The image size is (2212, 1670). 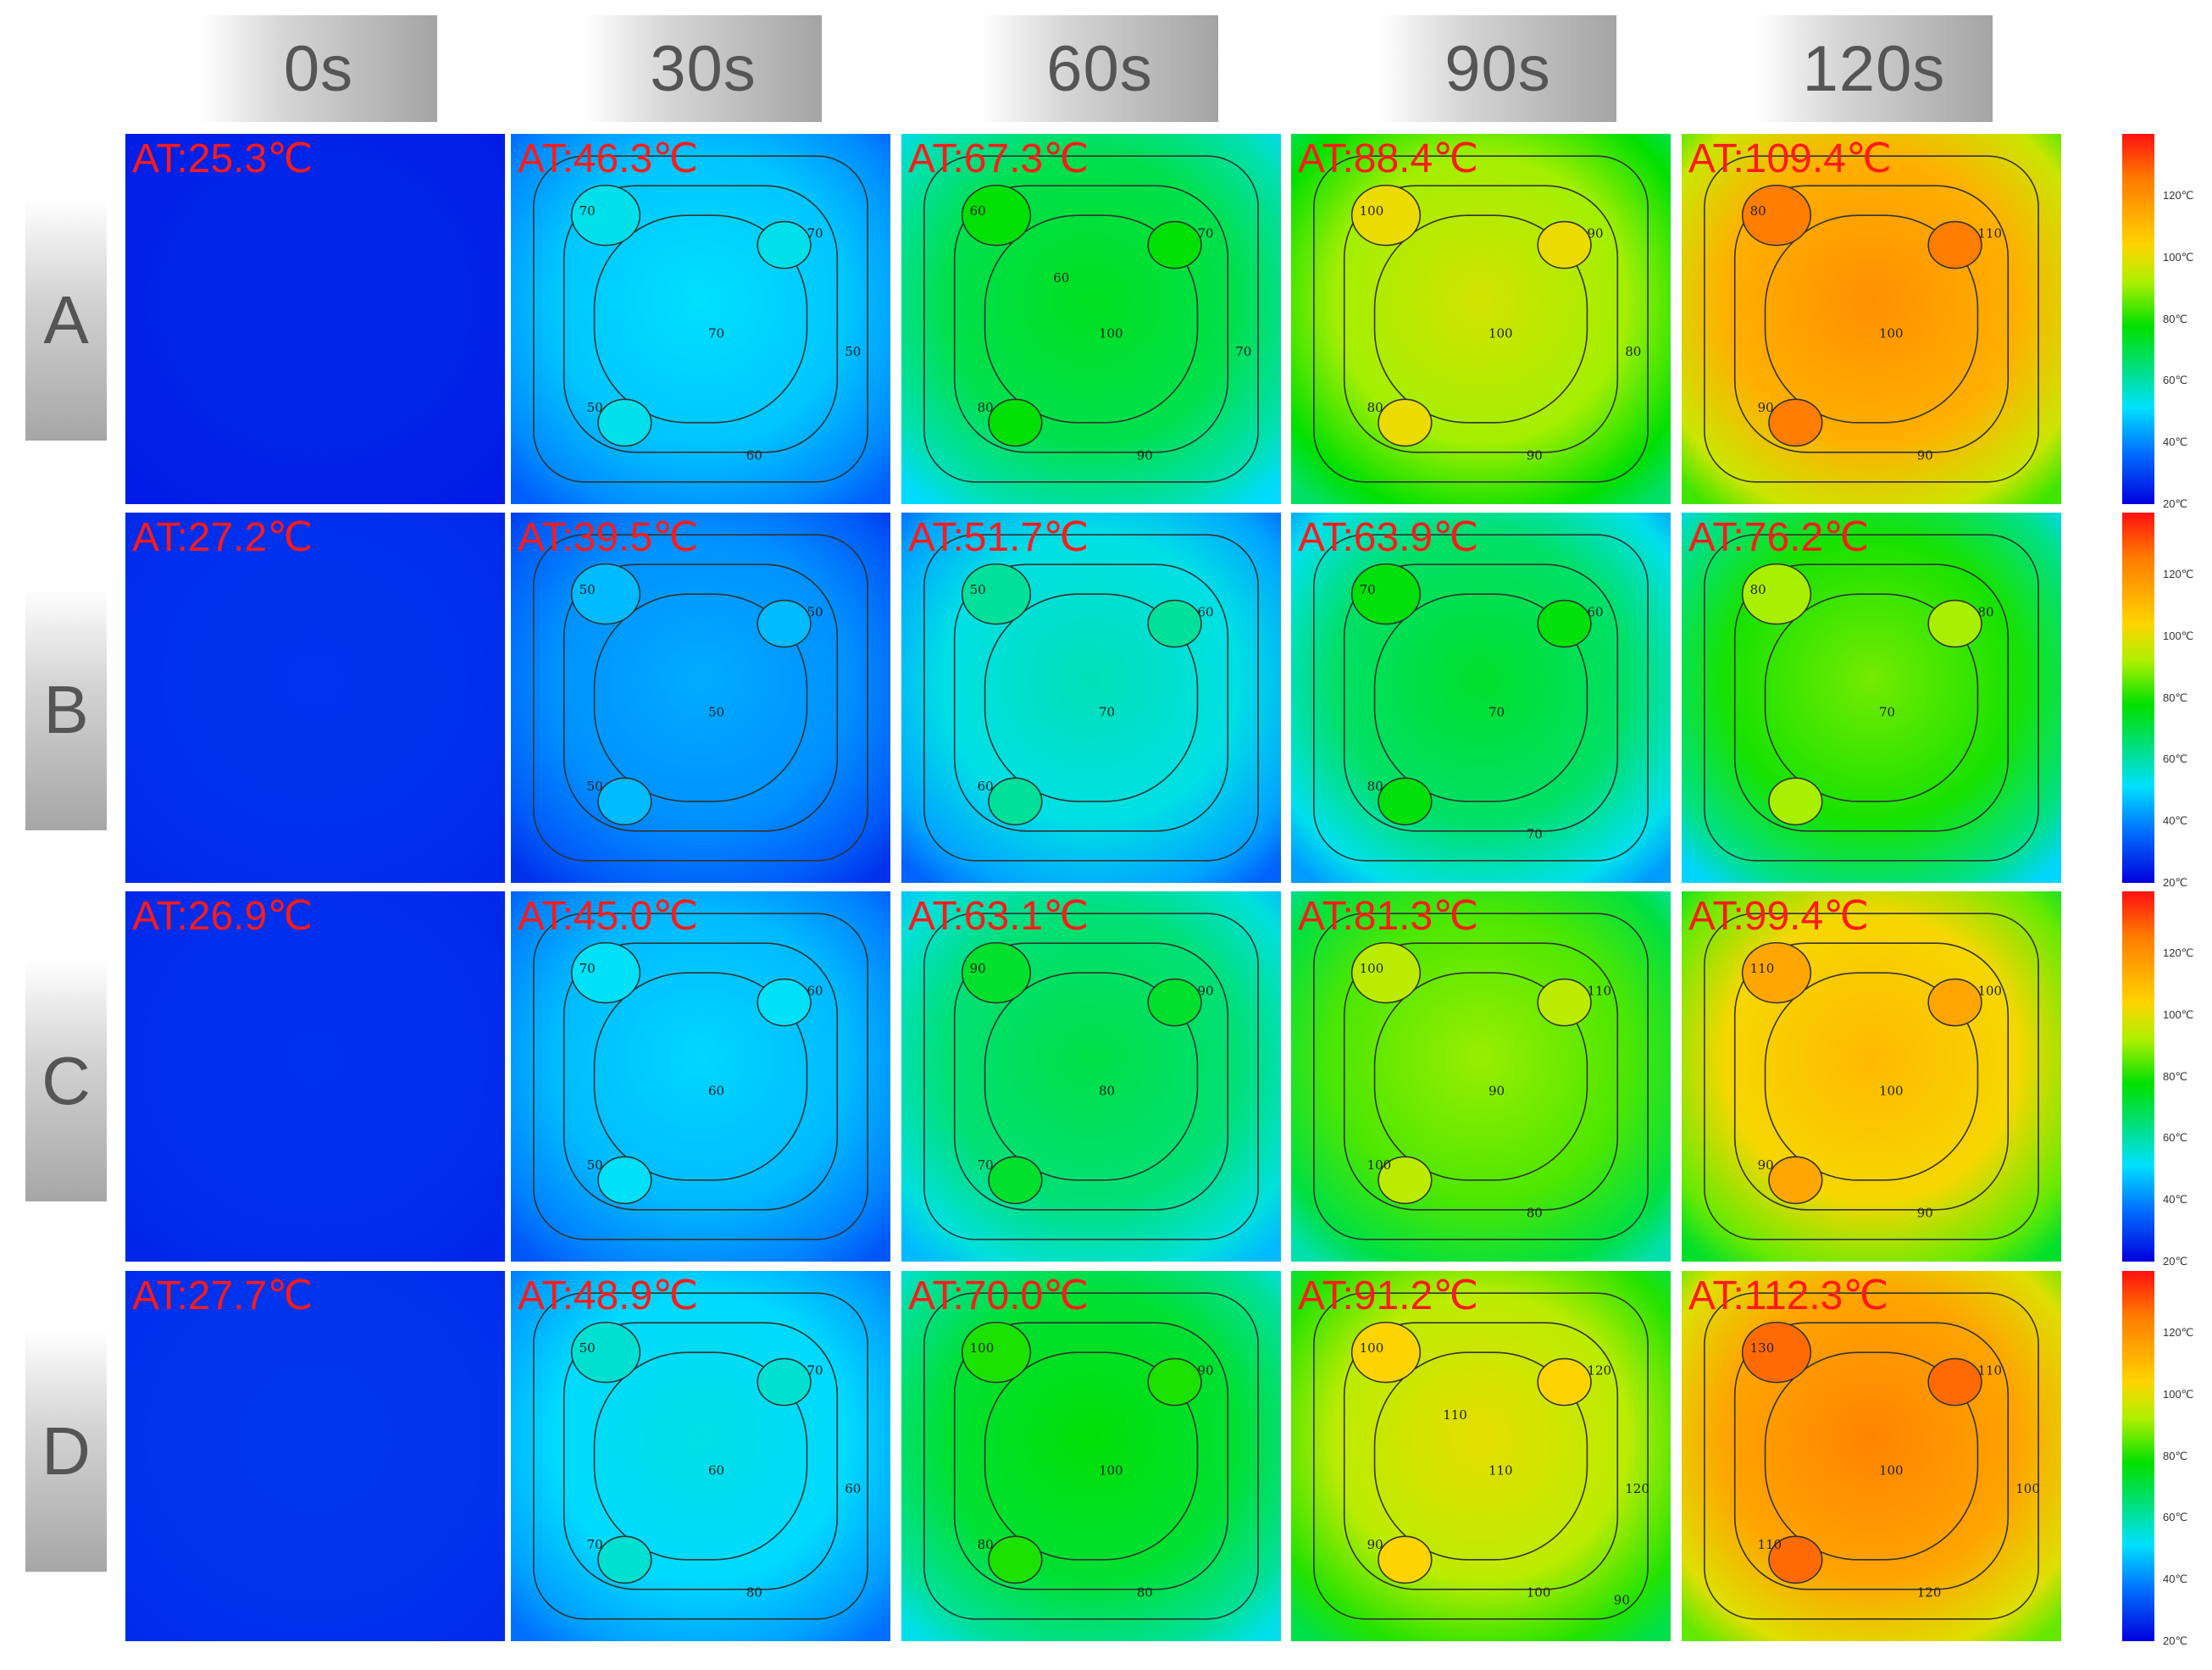 What do you see at coordinates (595, 786) in the screenshot?
I see `contour-label: 50` at bounding box center [595, 786].